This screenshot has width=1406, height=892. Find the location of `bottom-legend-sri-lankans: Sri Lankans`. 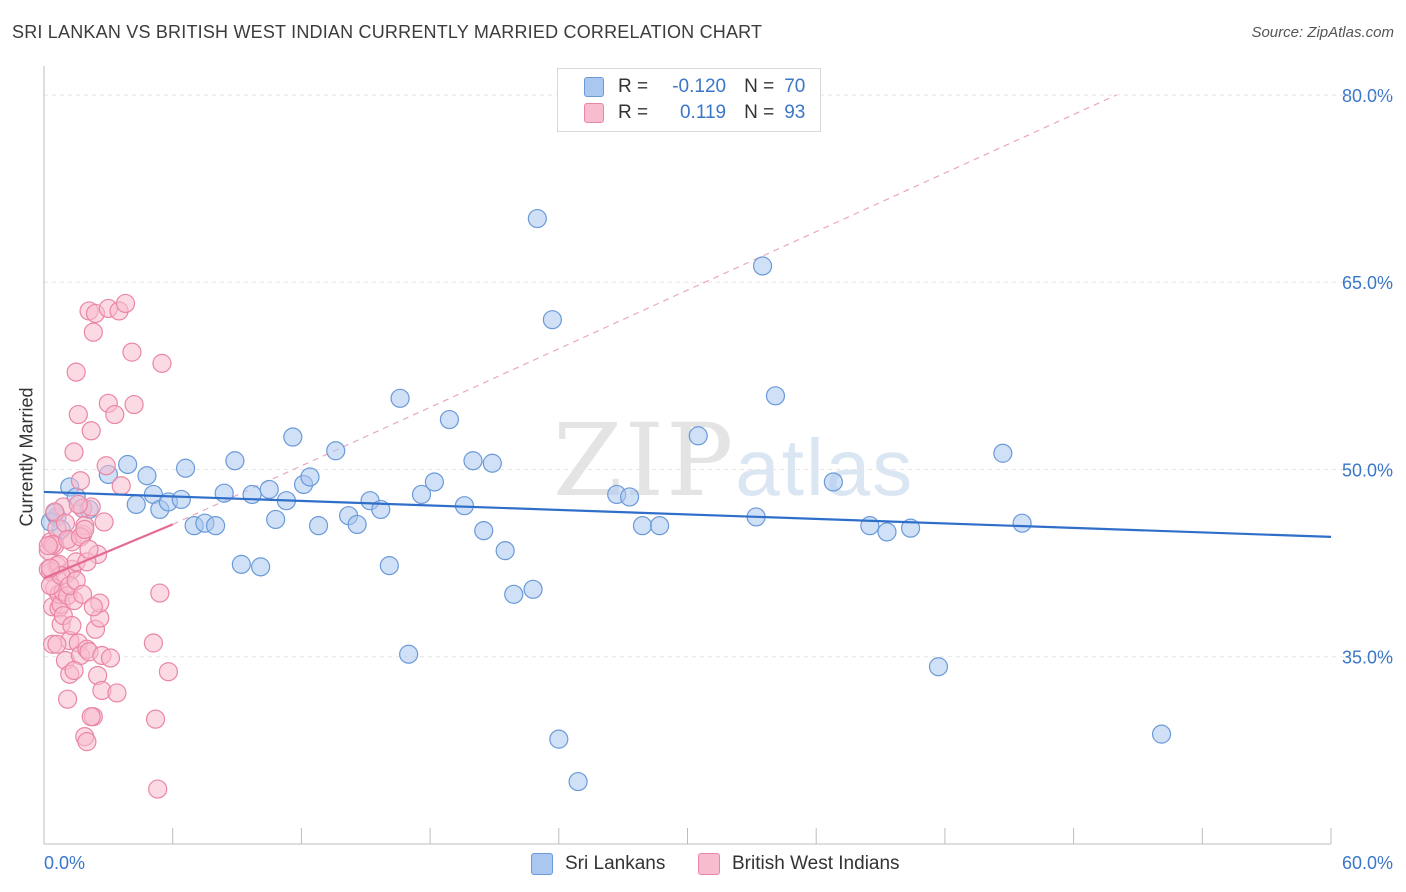

bottom-legend-sri-lankans: Sri Lankans is located at coordinates (598, 864).